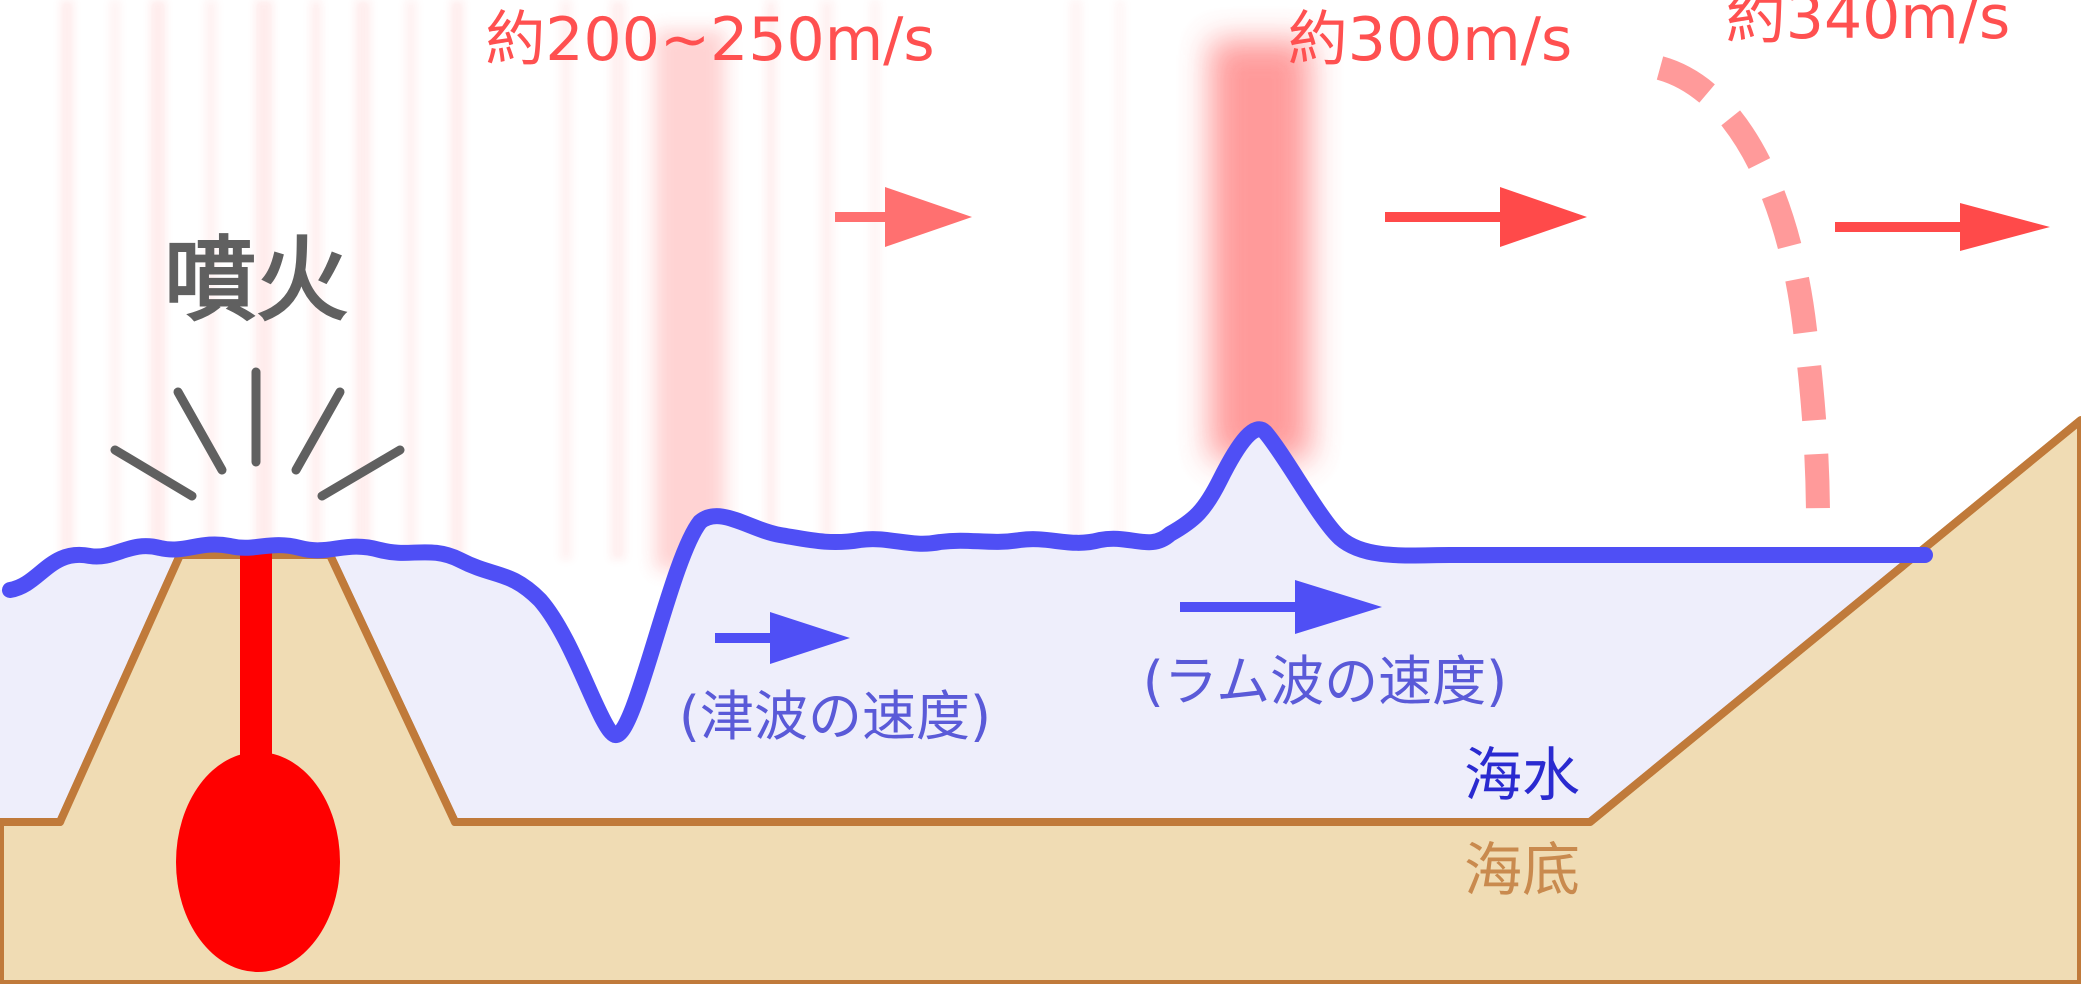  I want to click on pressure-band-mid, so click(1260, 250).